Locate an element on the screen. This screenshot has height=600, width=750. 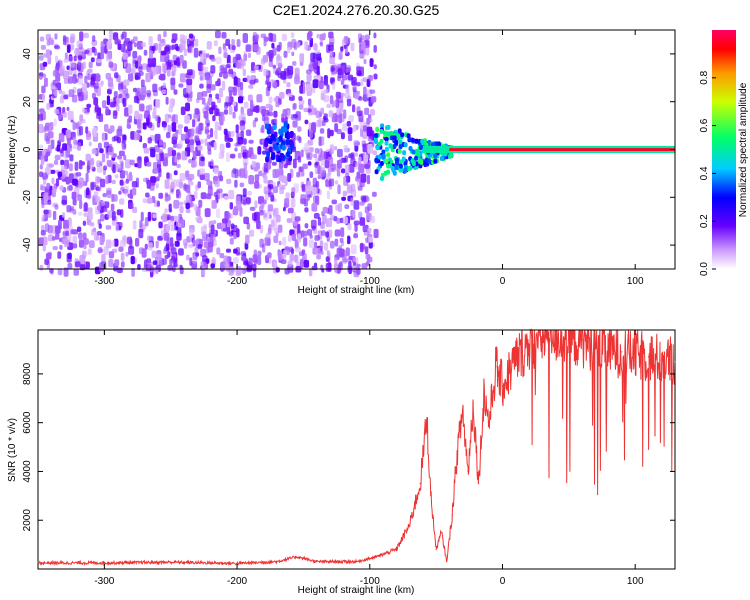
spectrogram-x-tick-label: 100 is located at coordinates (635, 281).